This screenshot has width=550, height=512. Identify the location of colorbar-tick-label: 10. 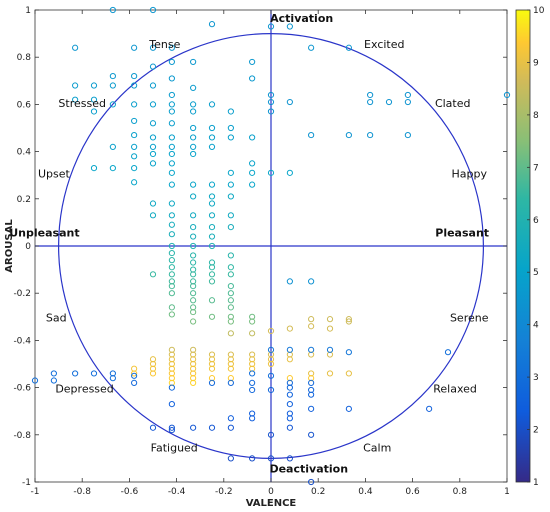
(539, 11).